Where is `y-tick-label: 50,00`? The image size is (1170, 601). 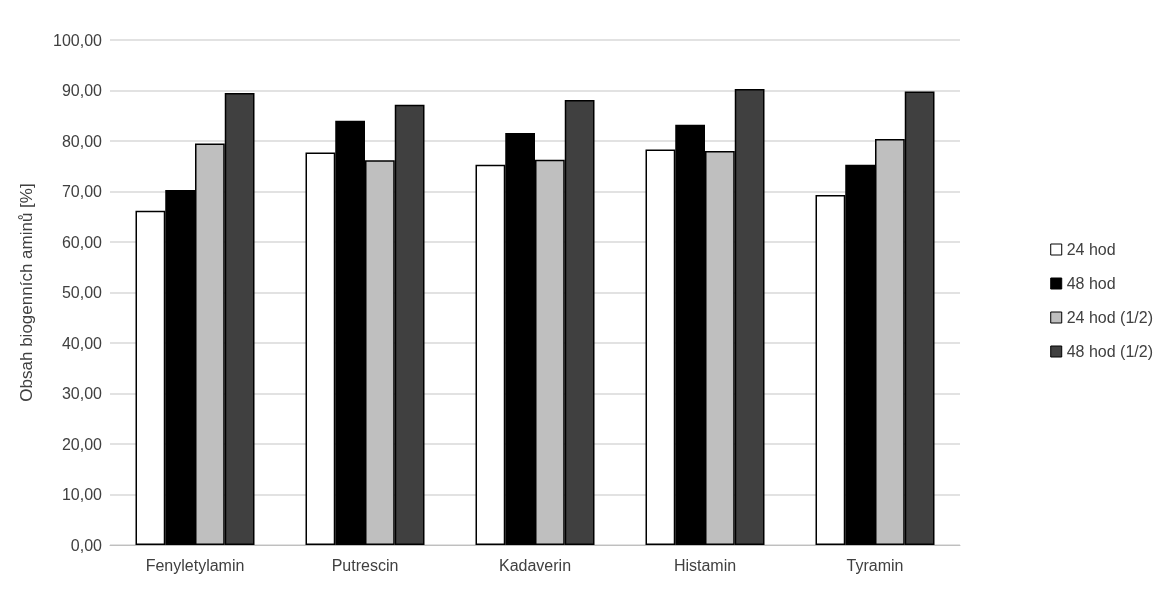 y-tick-label: 50,00 is located at coordinates (82, 292).